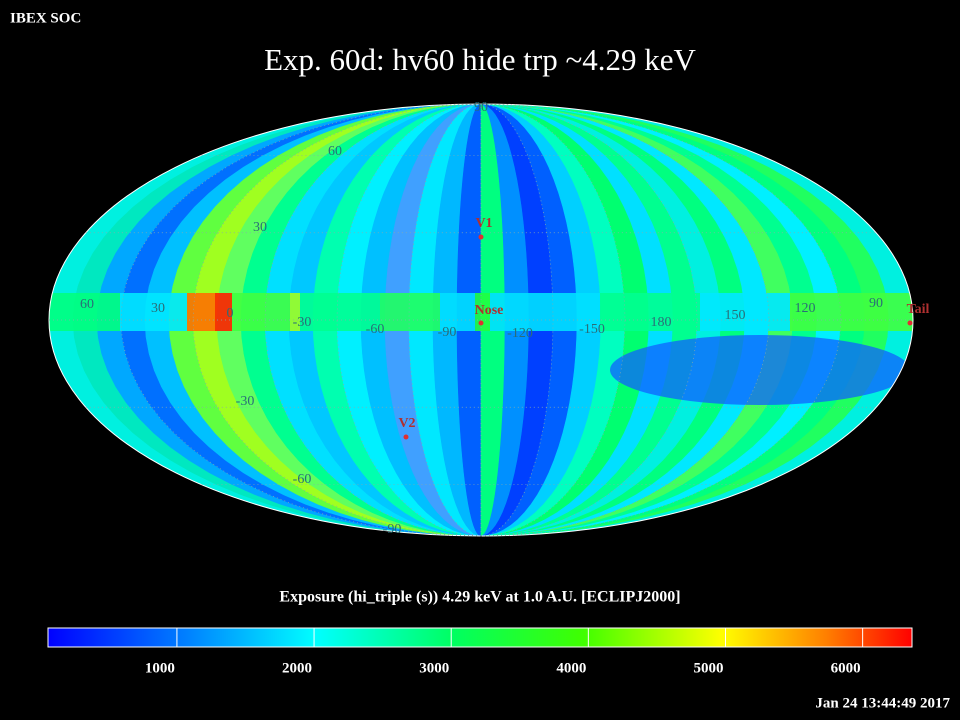 This screenshot has width=960, height=720. Describe the element at coordinates (158, 308) in the screenshot. I see `lon-label: 30` at that location.